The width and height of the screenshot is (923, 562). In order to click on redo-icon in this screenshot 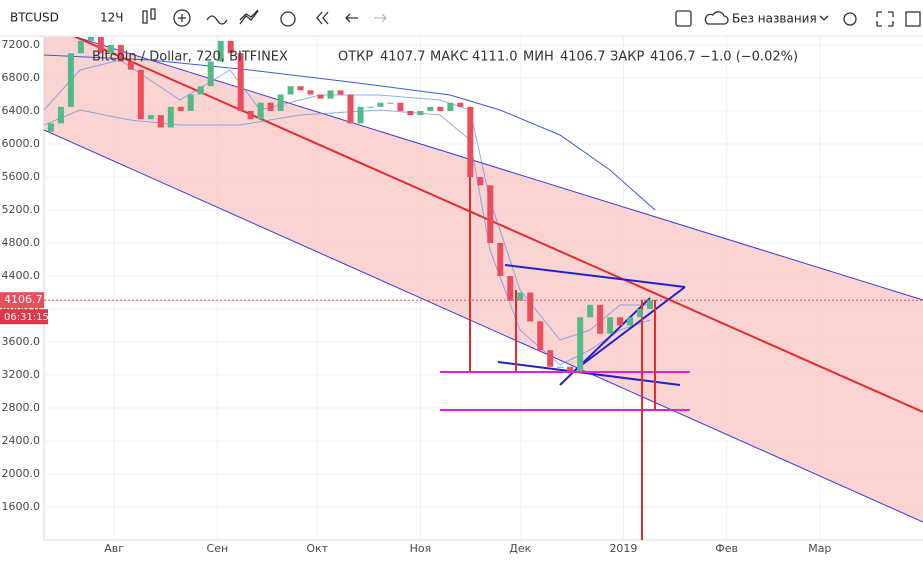, I will do `click(380, 18)`.